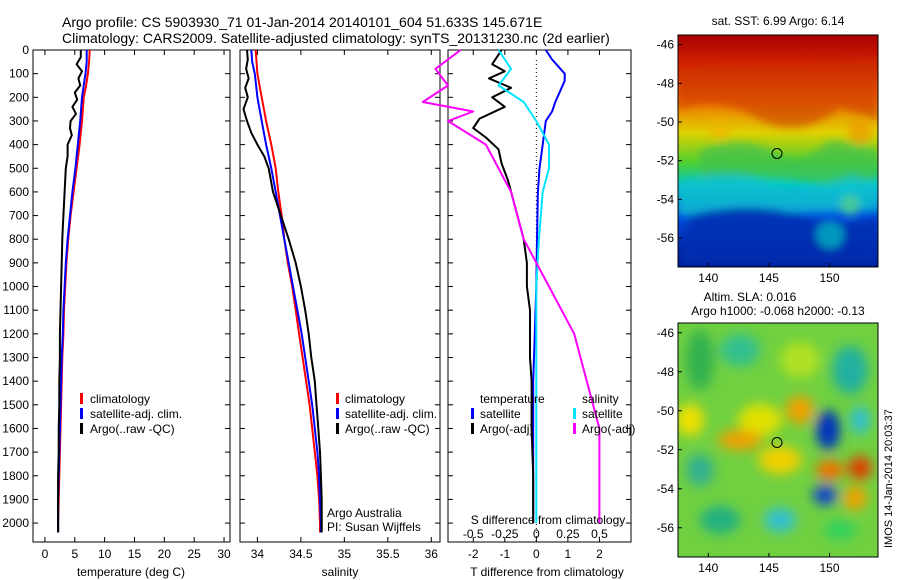 This screenshot has height=580, width=900. What do you see at coordinates (750, 297) in the screenshot?
I see `sla-map-title-line1: Altim. SLA: 0.016` at bounding box center [750, 297].